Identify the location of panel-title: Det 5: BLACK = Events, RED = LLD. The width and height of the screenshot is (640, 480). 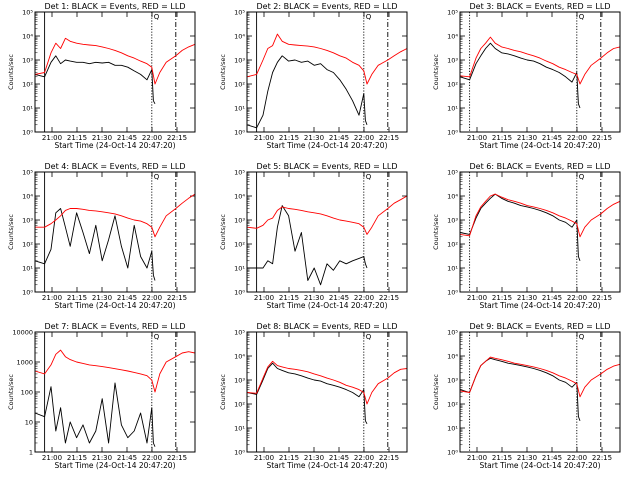
(327, 166).